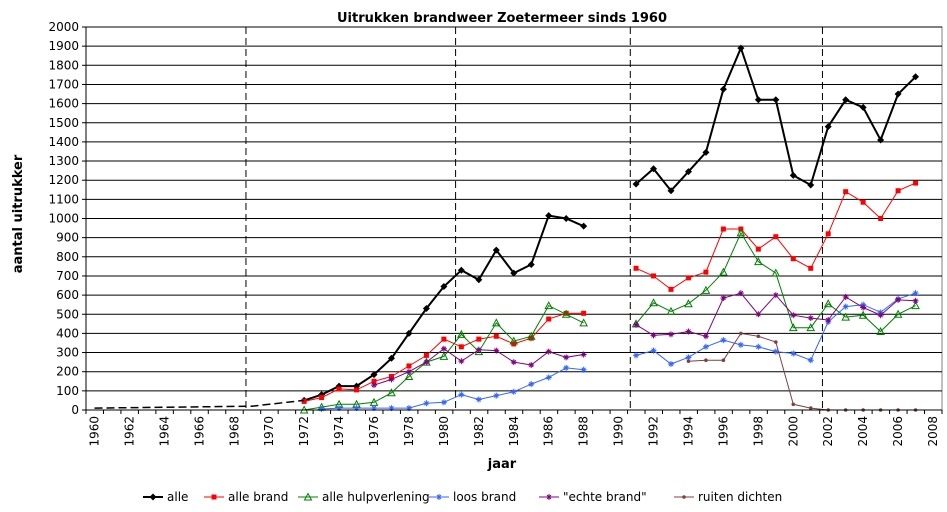  I want to click on x-tick-label: 1964, so click(164, 431).